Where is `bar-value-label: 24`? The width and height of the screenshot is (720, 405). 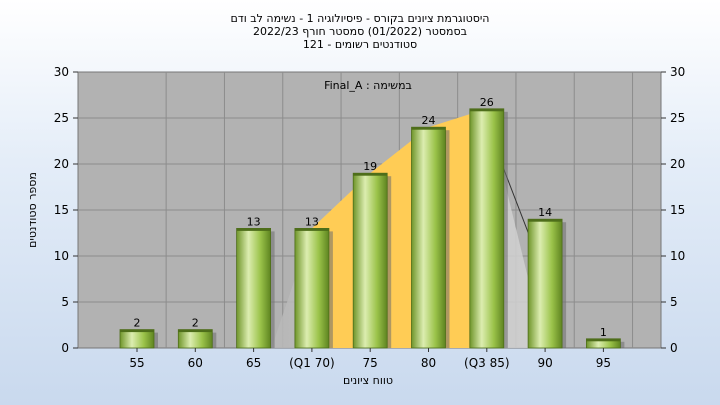 bar-value-label: 24 is located at coordinates (429, 120).